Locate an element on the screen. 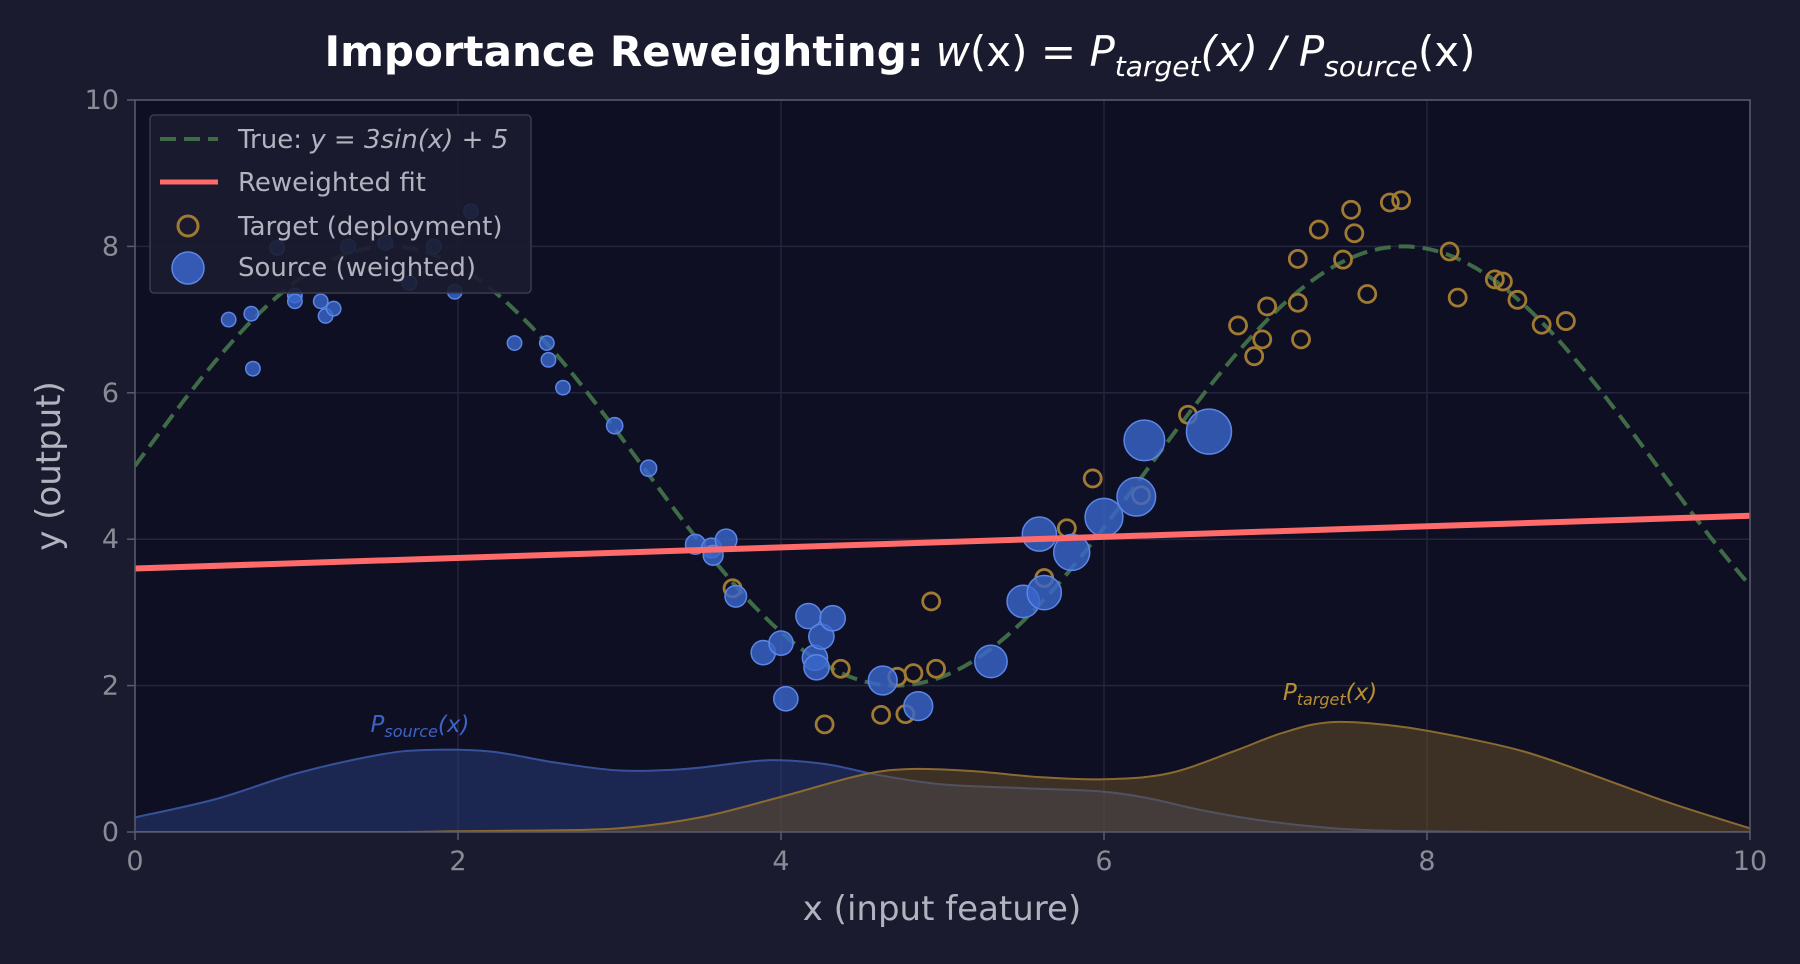 This screenshot has width=1800, height=964. legend-fit-label: Reweighted fit is located at coordinates (332, 183).